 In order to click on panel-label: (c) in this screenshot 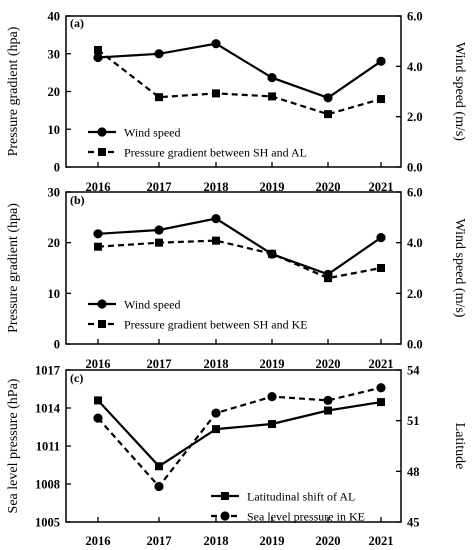, I will do `click(76, 378)`.